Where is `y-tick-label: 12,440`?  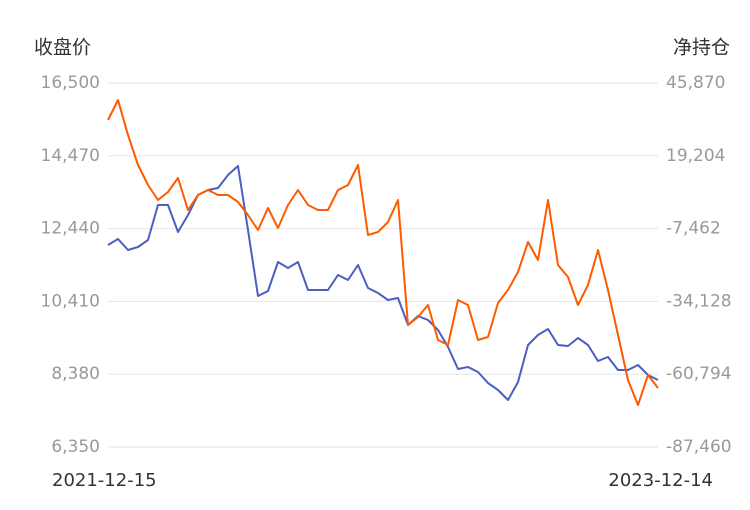 y-tick-label: 12,440 is located at coordinates (70, 229).